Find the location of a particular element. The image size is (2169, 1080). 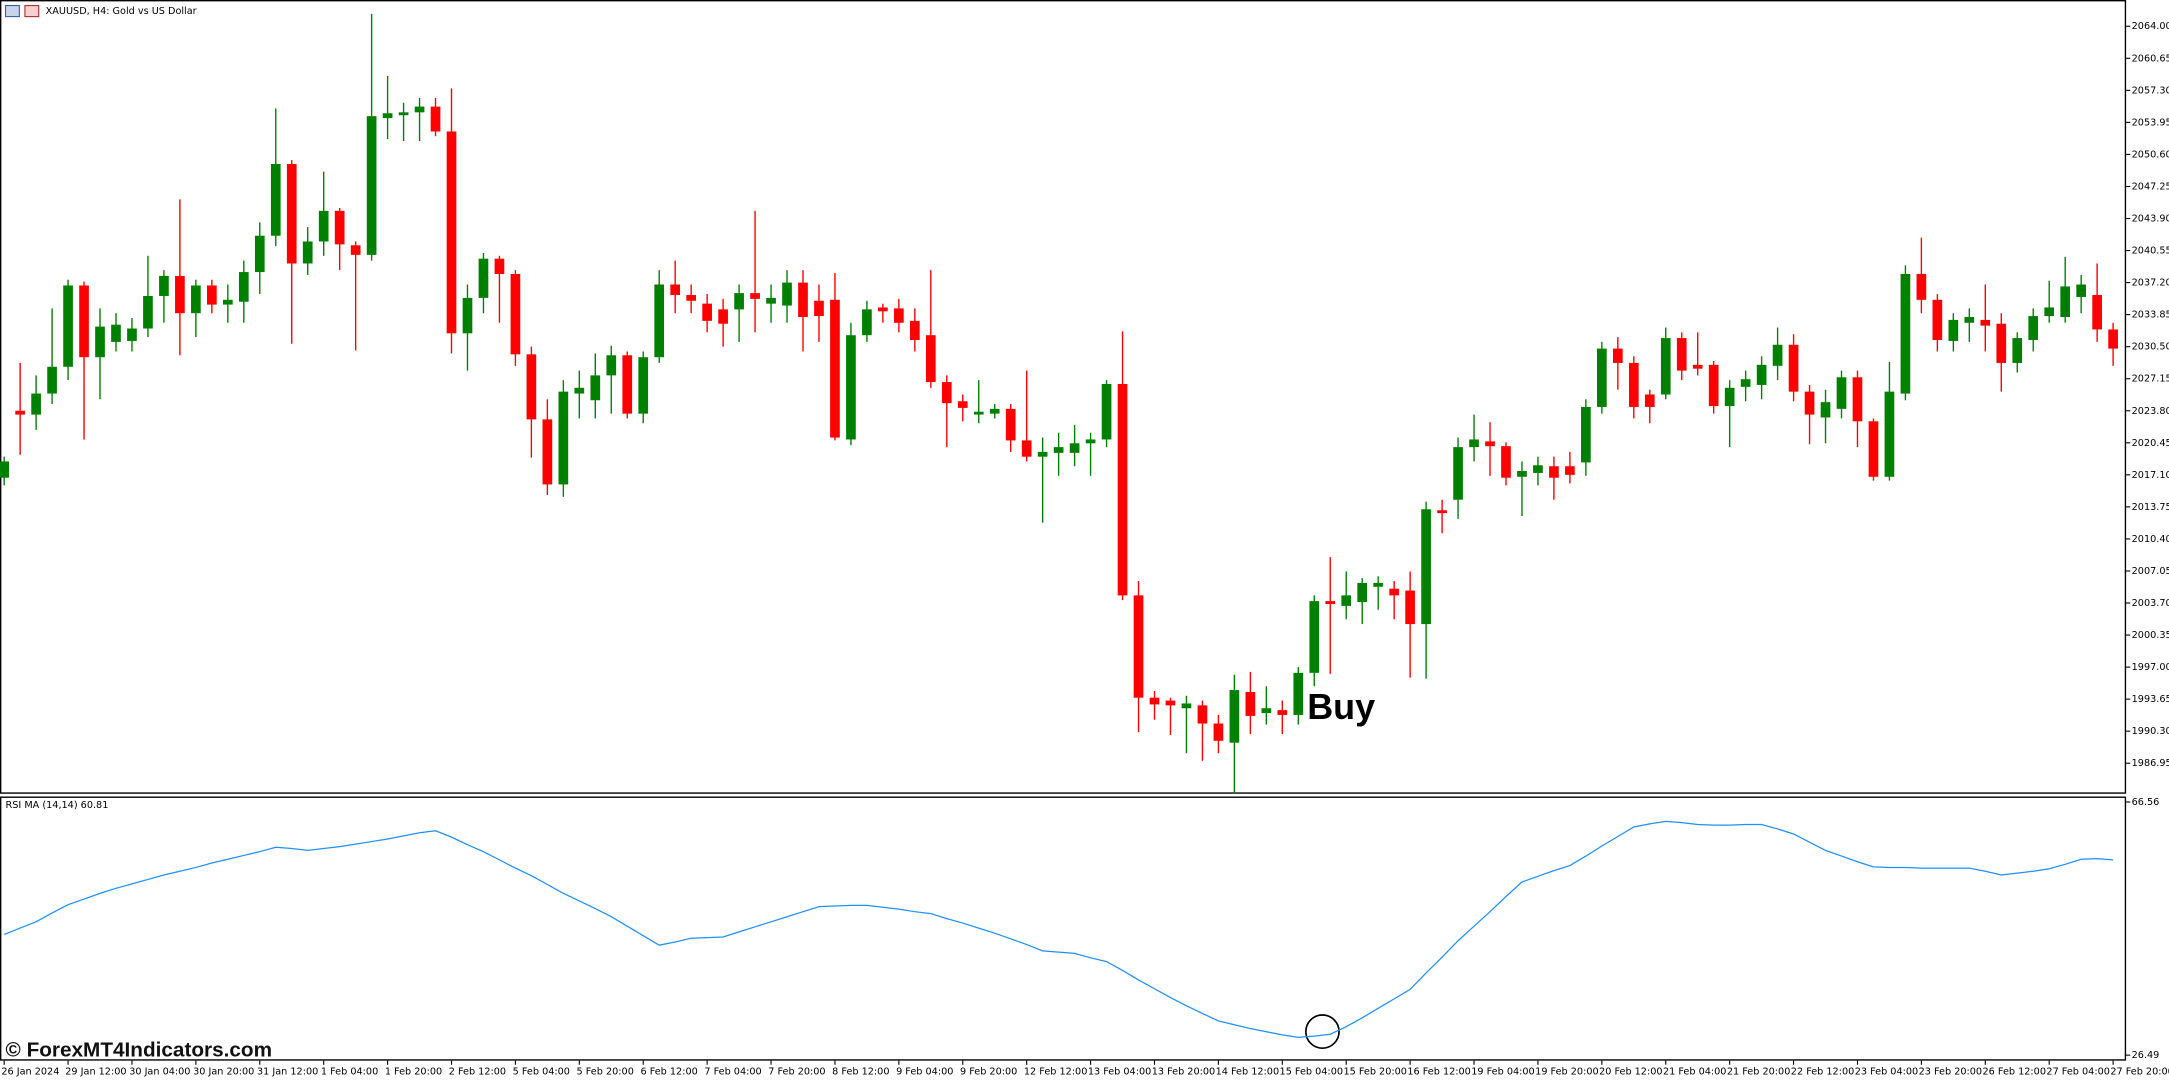

buy-annotation: Buy is located at coordinates (1341, 706).